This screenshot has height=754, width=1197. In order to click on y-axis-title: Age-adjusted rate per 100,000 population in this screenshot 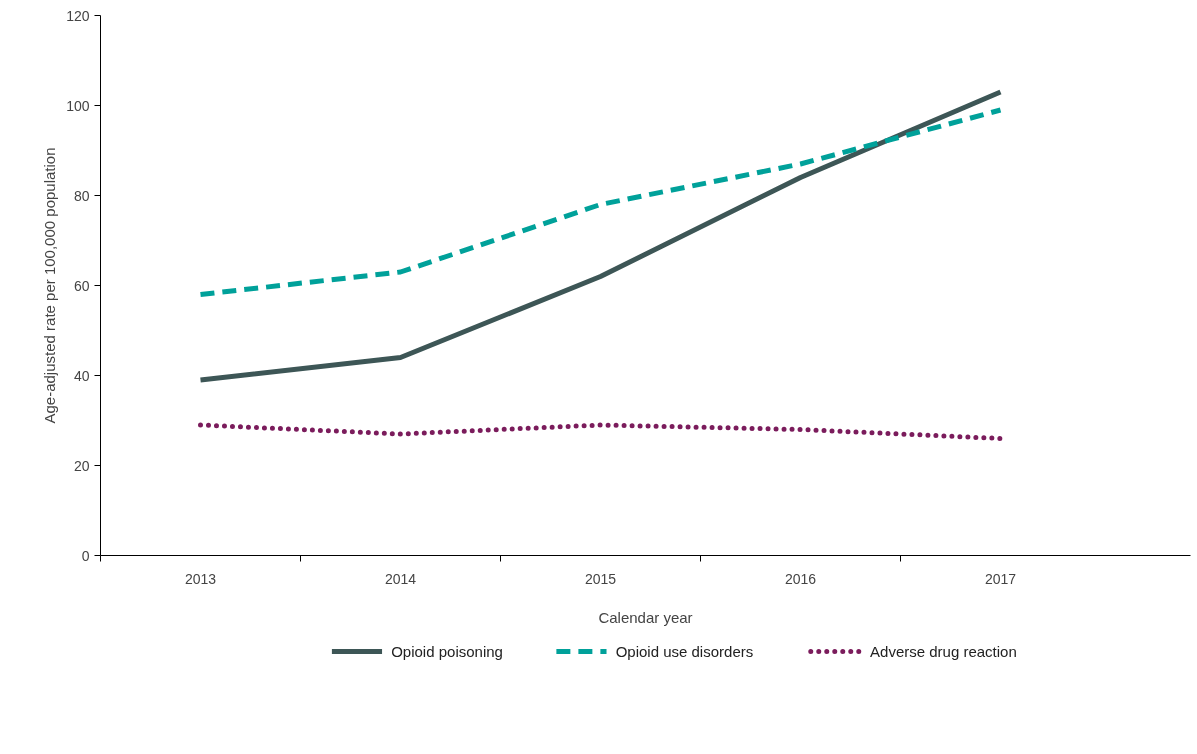, I will do `click(50, 285)`.